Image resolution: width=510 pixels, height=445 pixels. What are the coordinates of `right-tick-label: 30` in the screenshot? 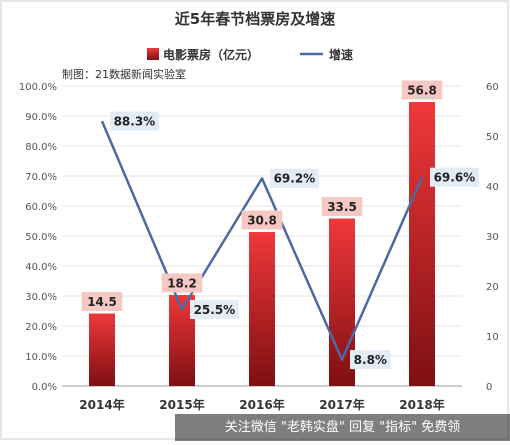 It's located at (492, 237).